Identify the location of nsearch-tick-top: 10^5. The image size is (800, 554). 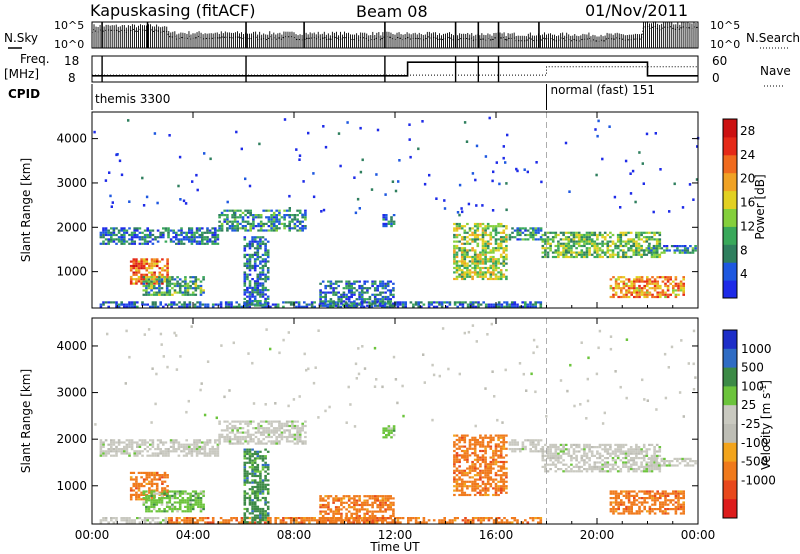
(725, 25).